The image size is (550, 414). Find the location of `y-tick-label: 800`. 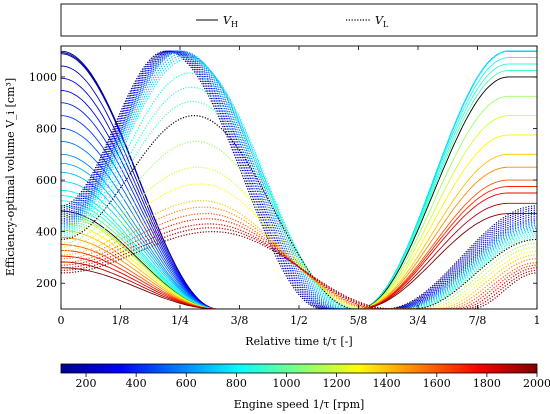

y-tick-label: 800 is located at coordinates (46, 129).